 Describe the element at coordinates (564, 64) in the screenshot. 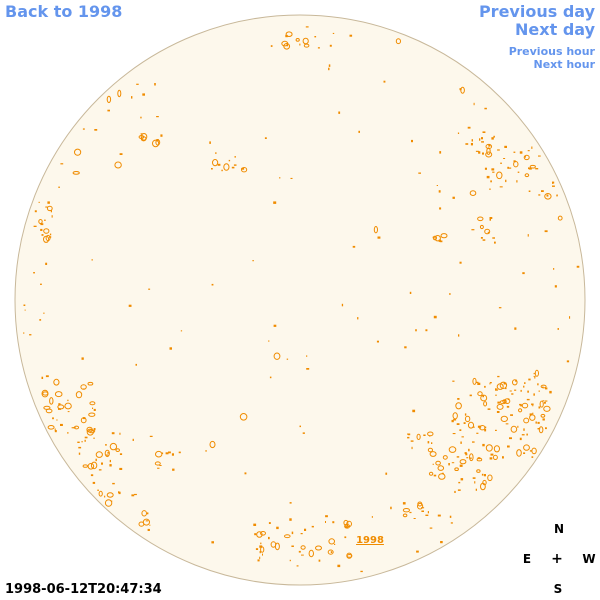

I see `next-hour-link: Next hour` at that location.